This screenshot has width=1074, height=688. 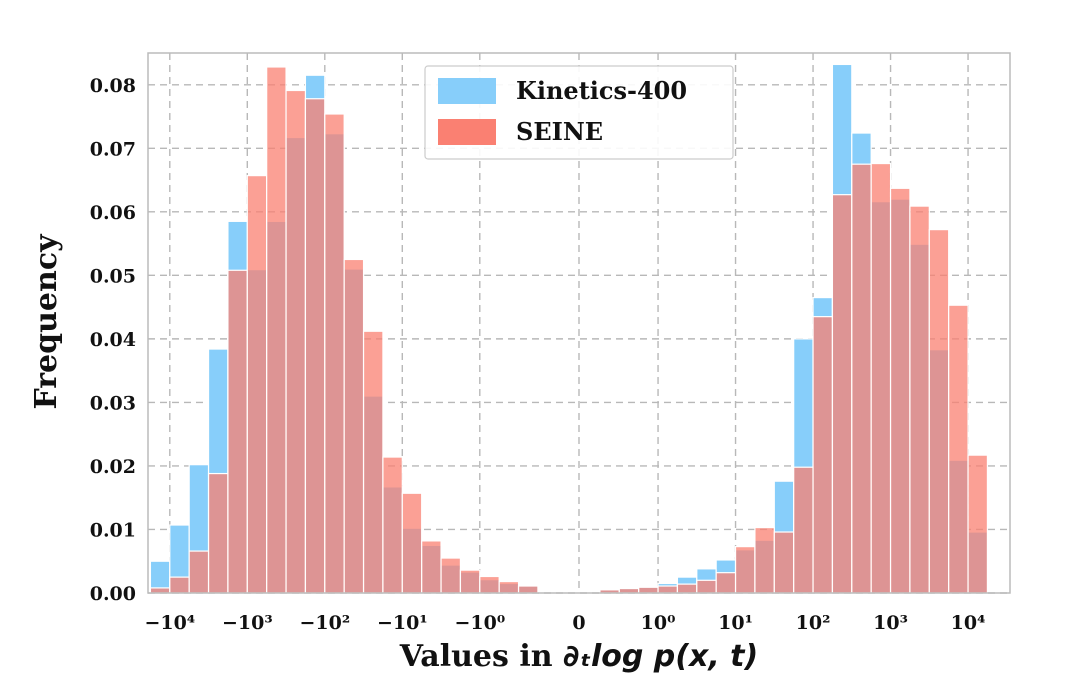 What do you see at coordinates (113, 467) in the screenshot?
I see `y-tick-label: 0.02` at bounding box center [113, 467].